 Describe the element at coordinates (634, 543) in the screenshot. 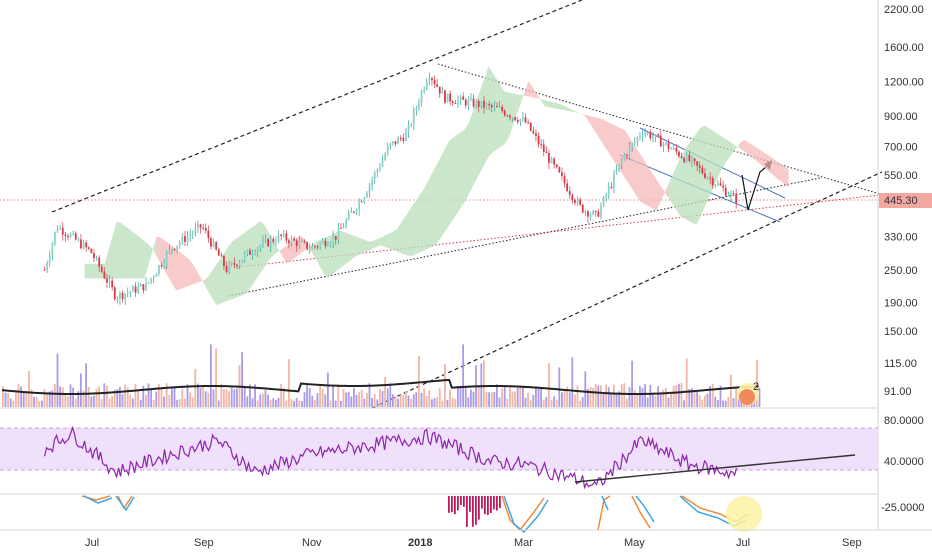

I see `x-tick-may: May` at that location.